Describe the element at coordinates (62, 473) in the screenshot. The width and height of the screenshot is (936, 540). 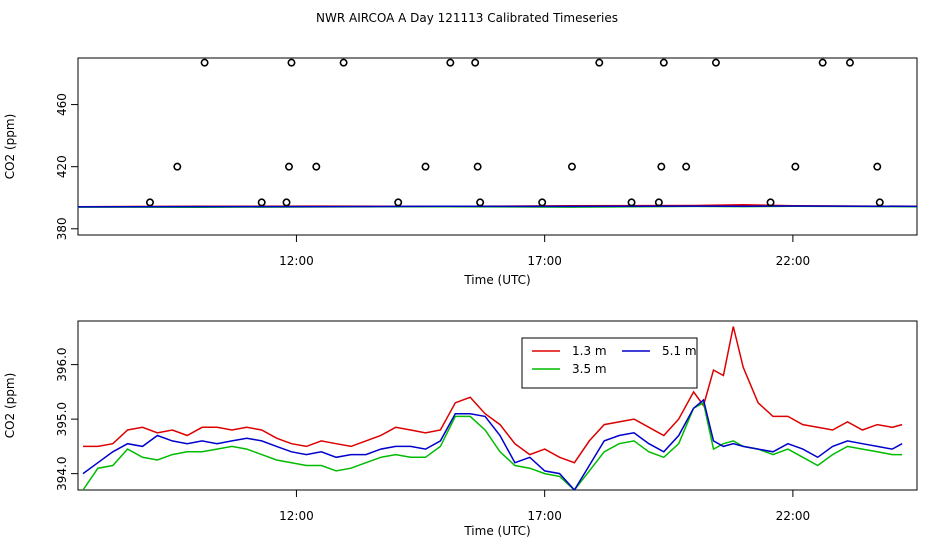
I see `y-tick-label: 394.0` at that location.